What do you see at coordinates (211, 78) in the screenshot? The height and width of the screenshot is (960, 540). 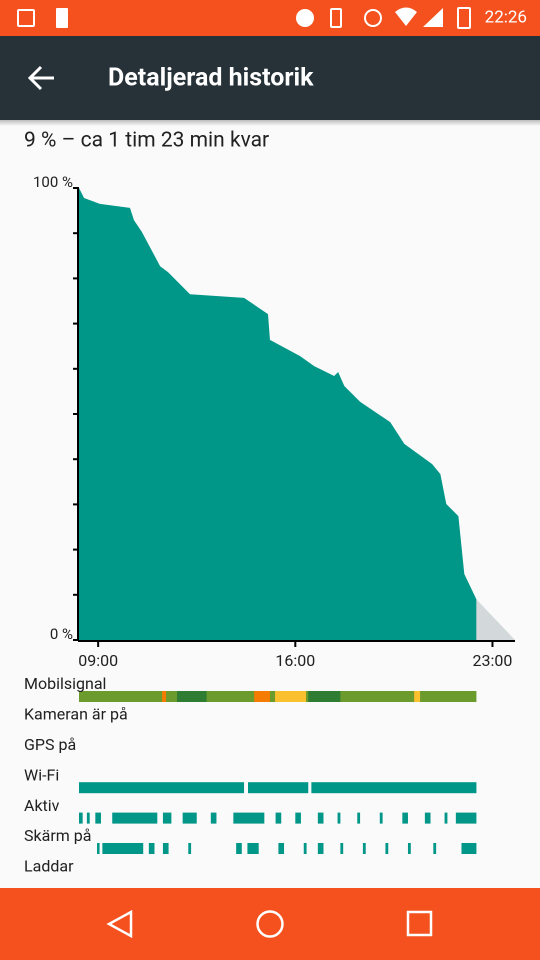 I see `app-bar-title: Detaljerad historik` at bounding box center [211, 78].